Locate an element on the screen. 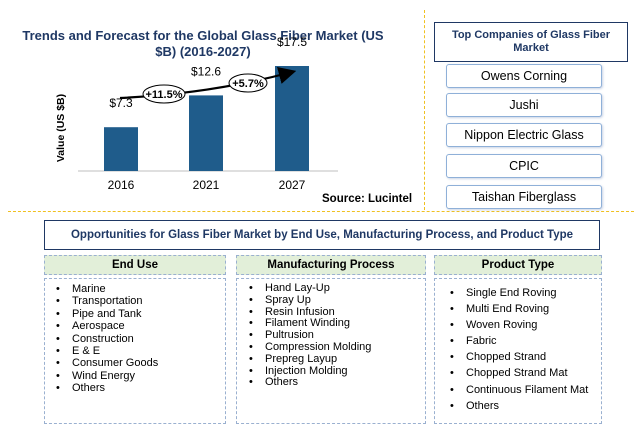  svg-text: +11.5% is located at coordinates (163, 95).